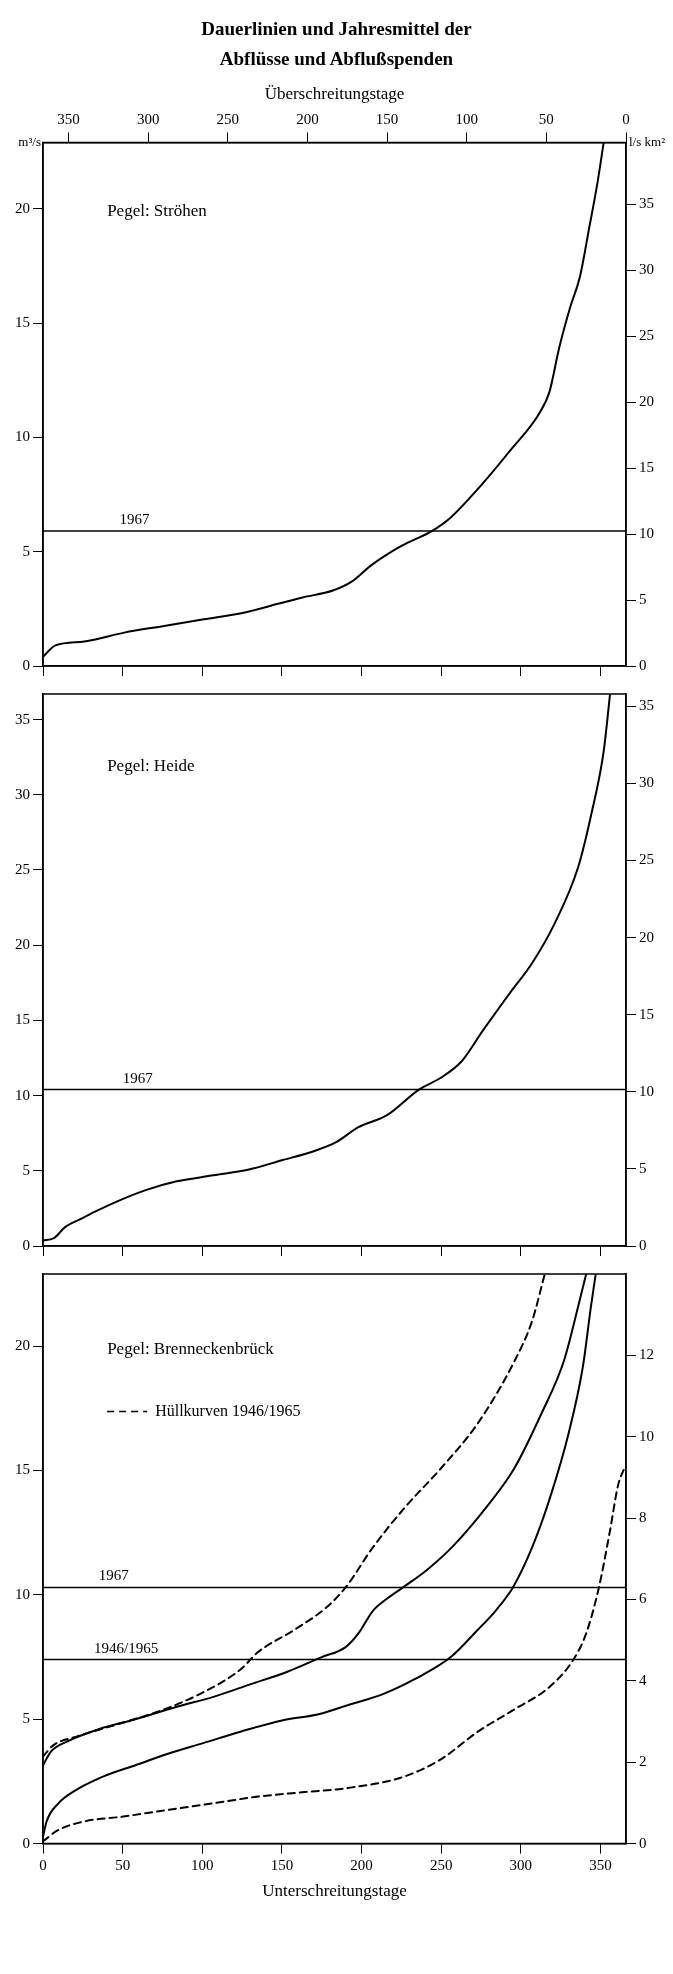 The image size is (673, 1974). I want to click on x2-tick-label: 100, so click(466, 119).